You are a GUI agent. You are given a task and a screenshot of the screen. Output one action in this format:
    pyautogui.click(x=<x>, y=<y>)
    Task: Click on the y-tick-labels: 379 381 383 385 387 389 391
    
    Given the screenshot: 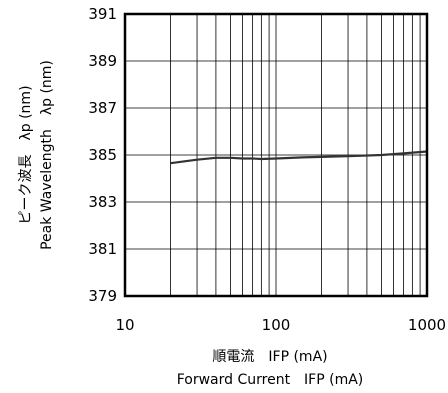 What is the action you would take?
    pyautogui.click(x=102, y=155)
    